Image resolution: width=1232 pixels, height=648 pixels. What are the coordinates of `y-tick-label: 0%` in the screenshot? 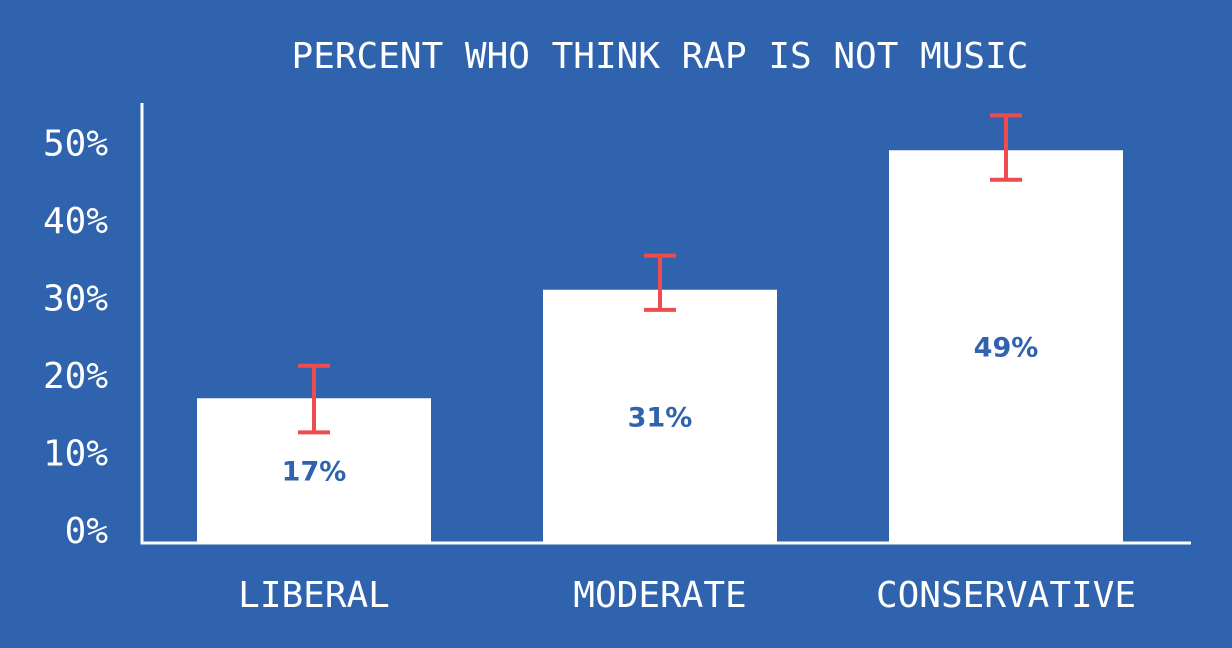 It's located at (87, 531).